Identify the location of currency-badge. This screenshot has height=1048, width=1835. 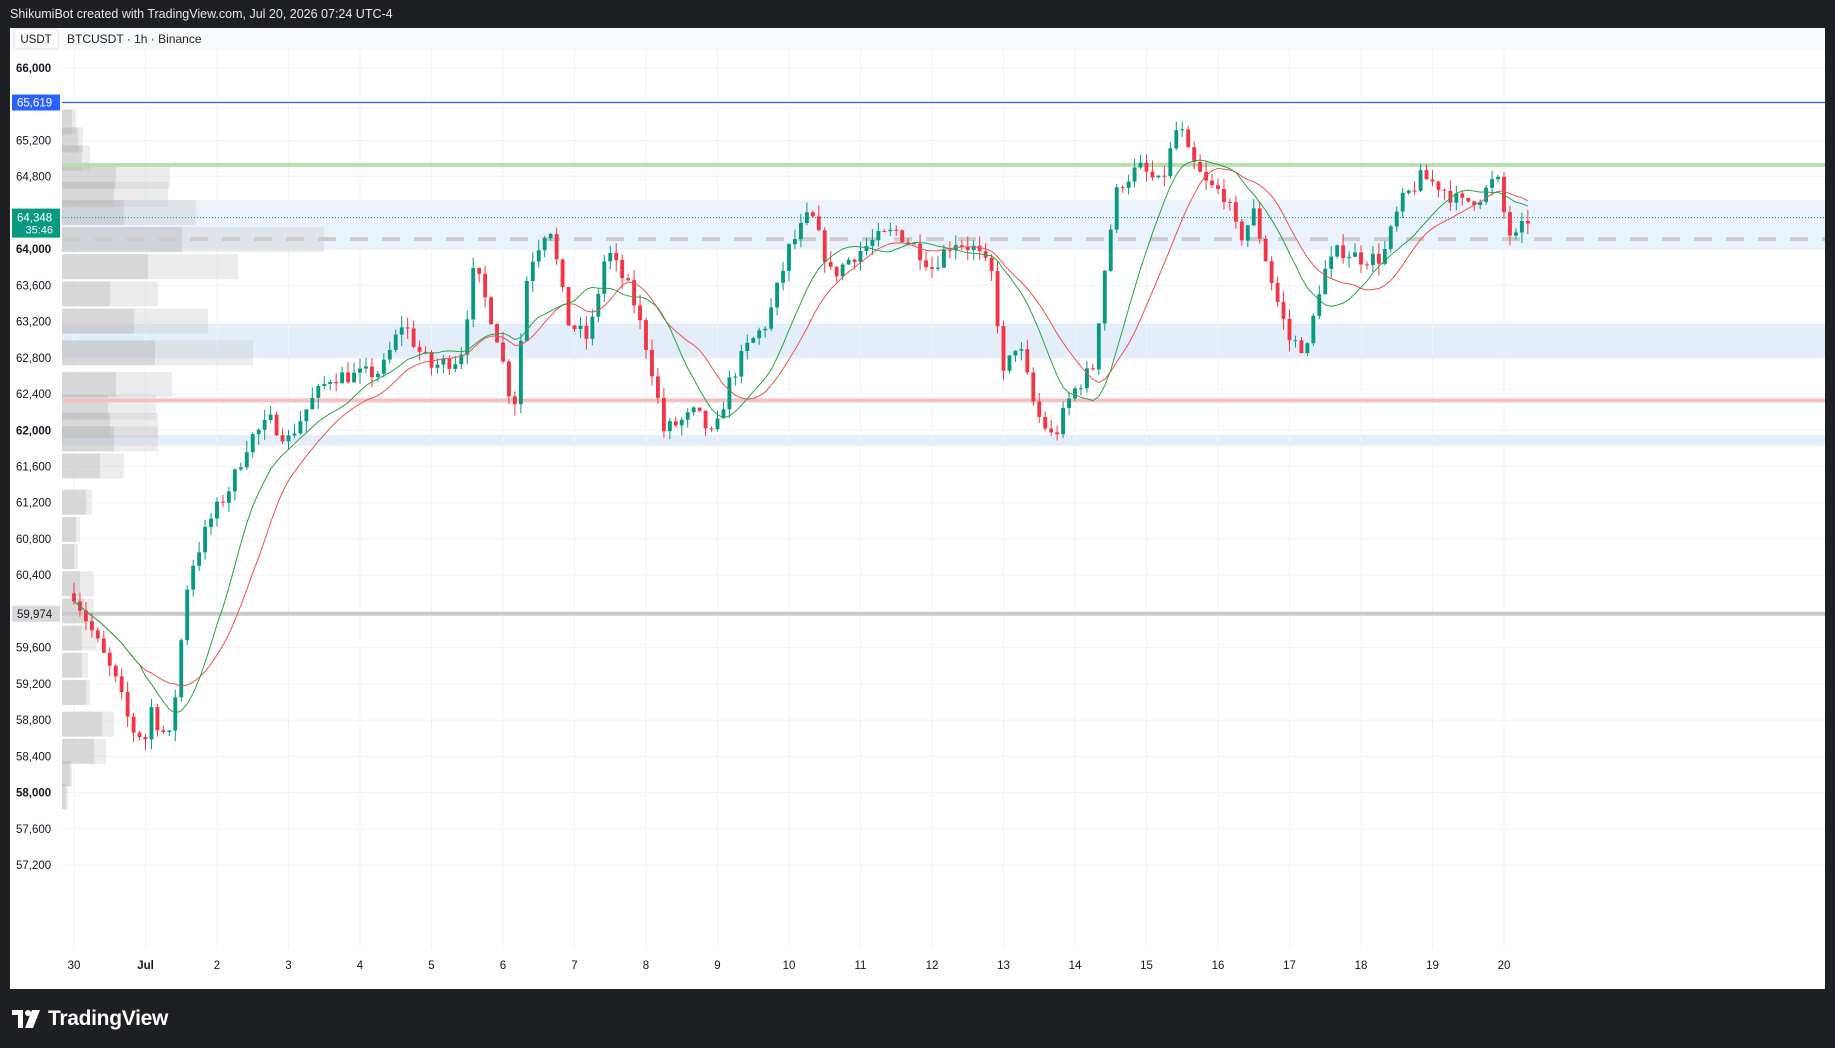
(36, 39).